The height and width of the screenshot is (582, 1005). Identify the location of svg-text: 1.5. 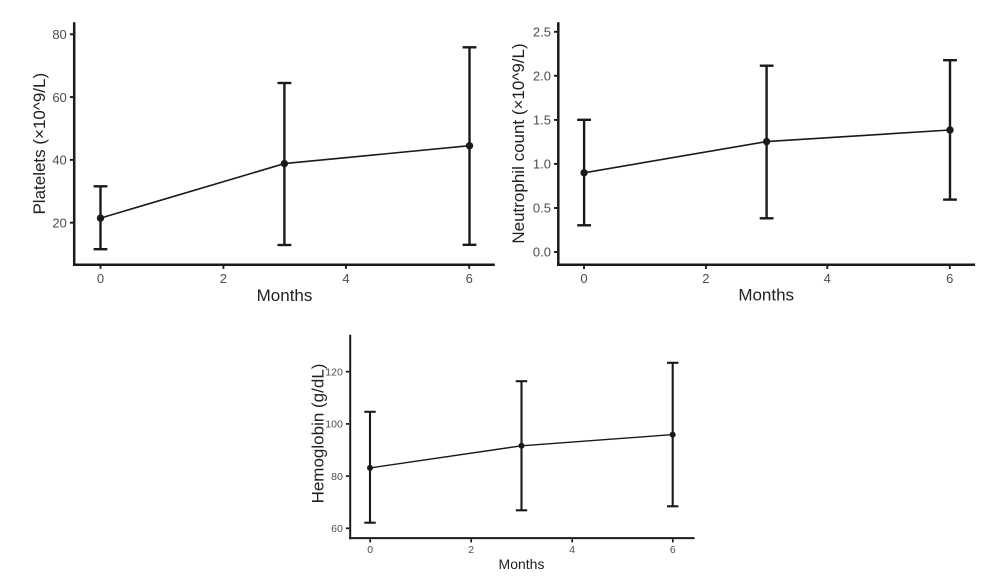
(542, 120).